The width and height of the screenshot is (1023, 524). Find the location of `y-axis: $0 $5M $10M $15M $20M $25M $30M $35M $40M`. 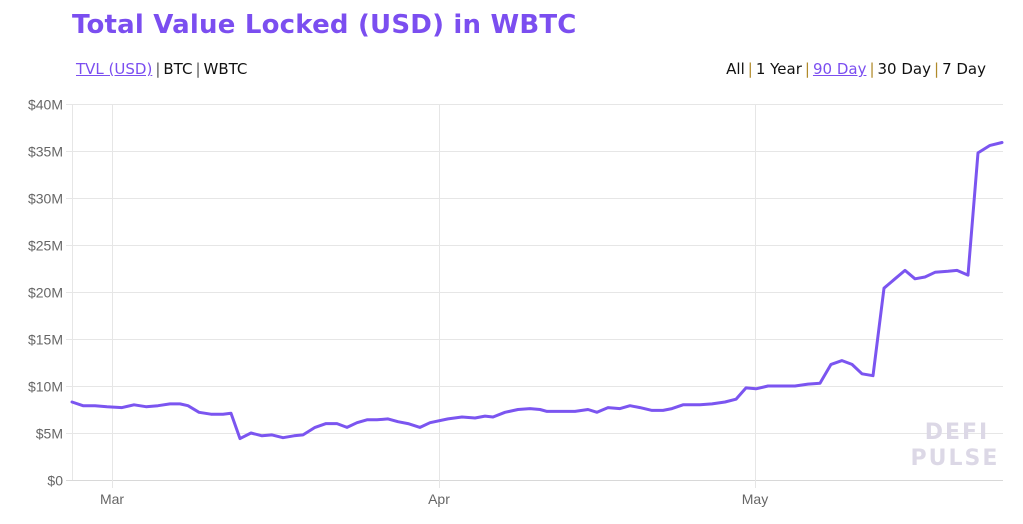

y-axis: $0 $5M $10M $15M $20M $25M $30M $35M $40M is located at coordinates (45, 293).